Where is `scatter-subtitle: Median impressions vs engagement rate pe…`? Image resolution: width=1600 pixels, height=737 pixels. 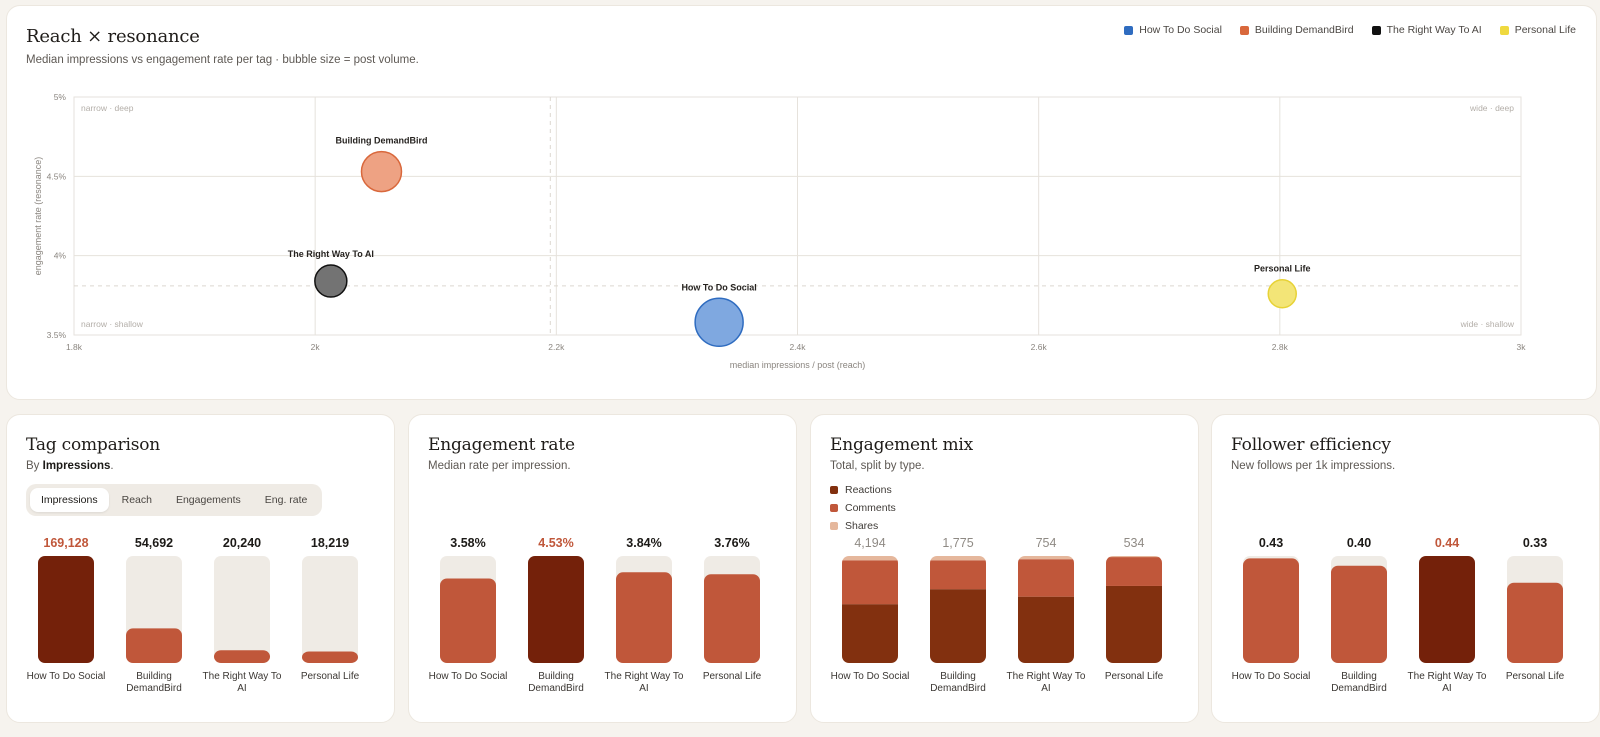
scatter-subtitle: Median impressions vs engagement rate pe… is located at coordinates (222, 60).